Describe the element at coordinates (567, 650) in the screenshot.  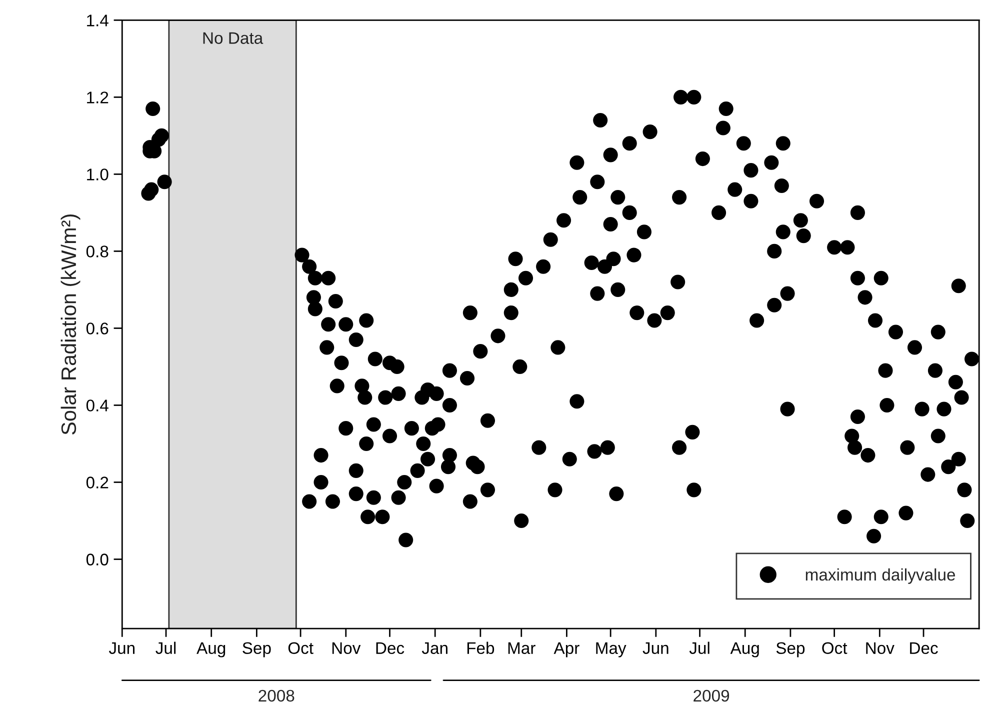
I see `x-tick-label: Apr` at that location.